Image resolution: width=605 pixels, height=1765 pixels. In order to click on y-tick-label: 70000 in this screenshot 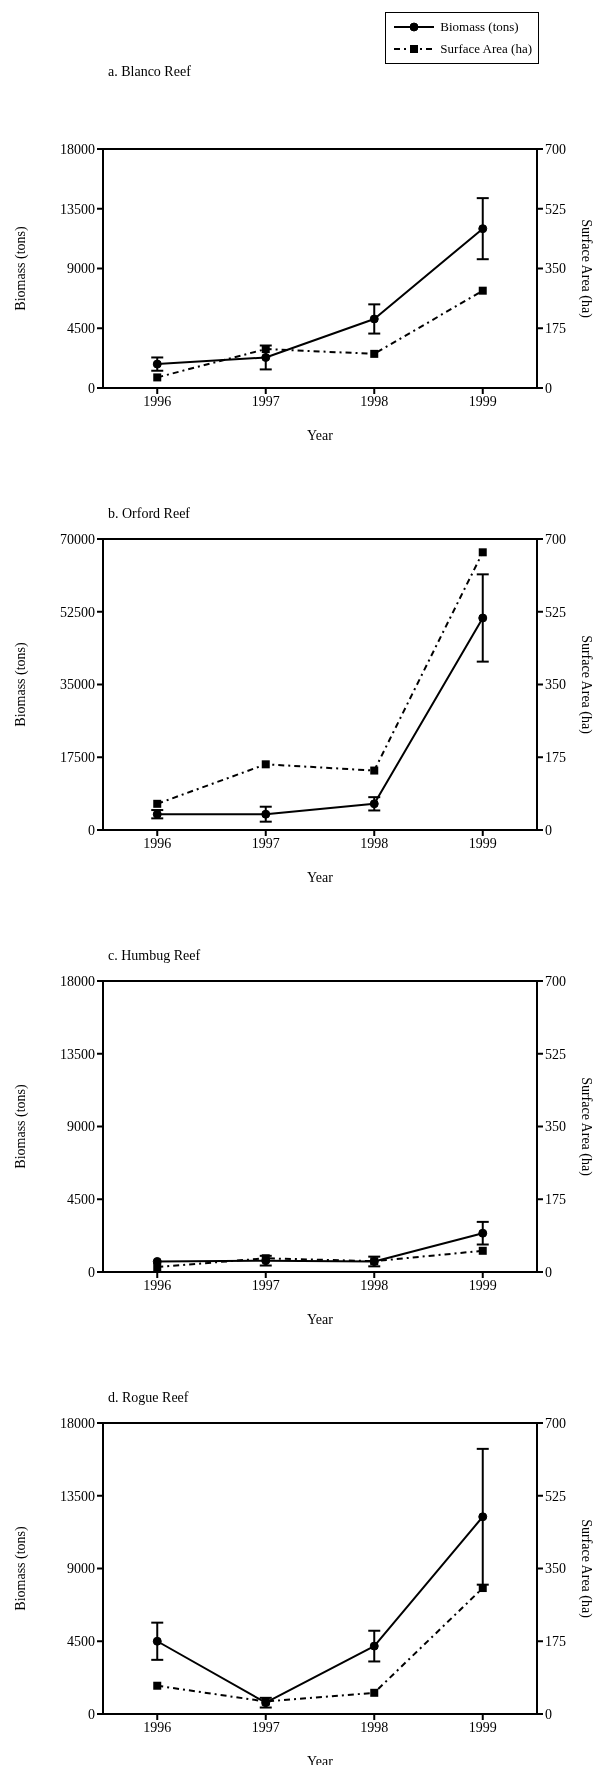, I will do `click(77, 539)`.